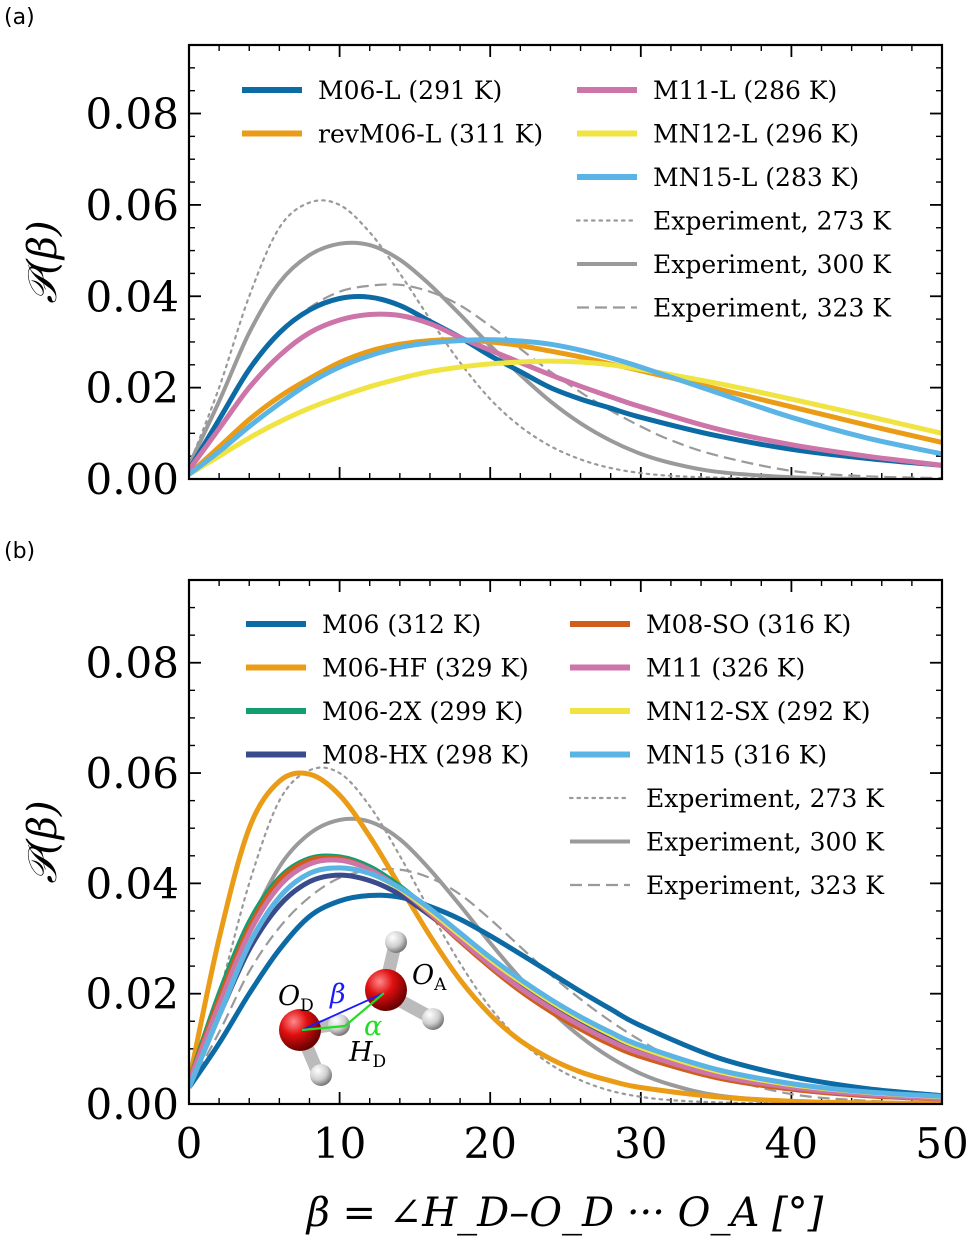 Image resolution: width=969 pixels, height=1239 pixels. What do you see at coordinates (564, 1213) in the screenshot?
I see `panel-b-x-axis-label: β = ∠H_D–O_D ··· O_A [°]` at bounding box center [564, 1213].